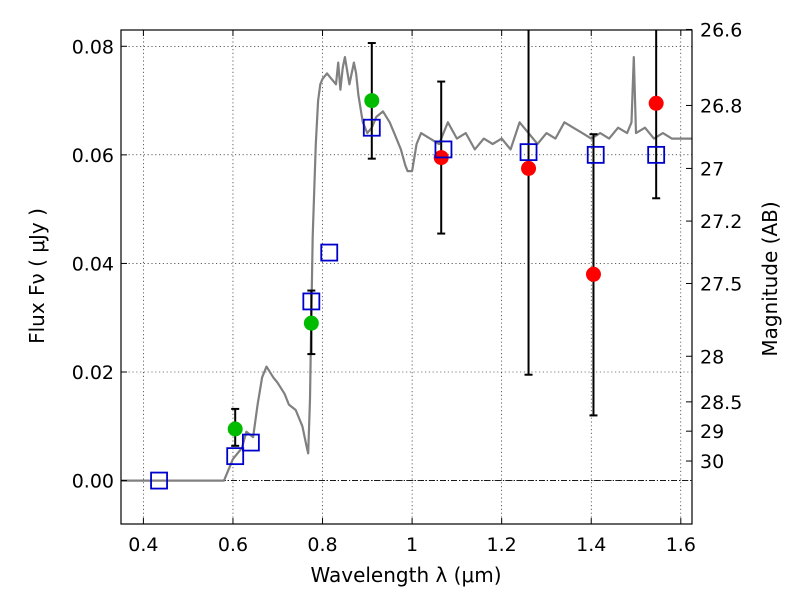  Describe the element at coordinates (712, 432) in the screenshot. I see `right-tick-label: 29` at that location.